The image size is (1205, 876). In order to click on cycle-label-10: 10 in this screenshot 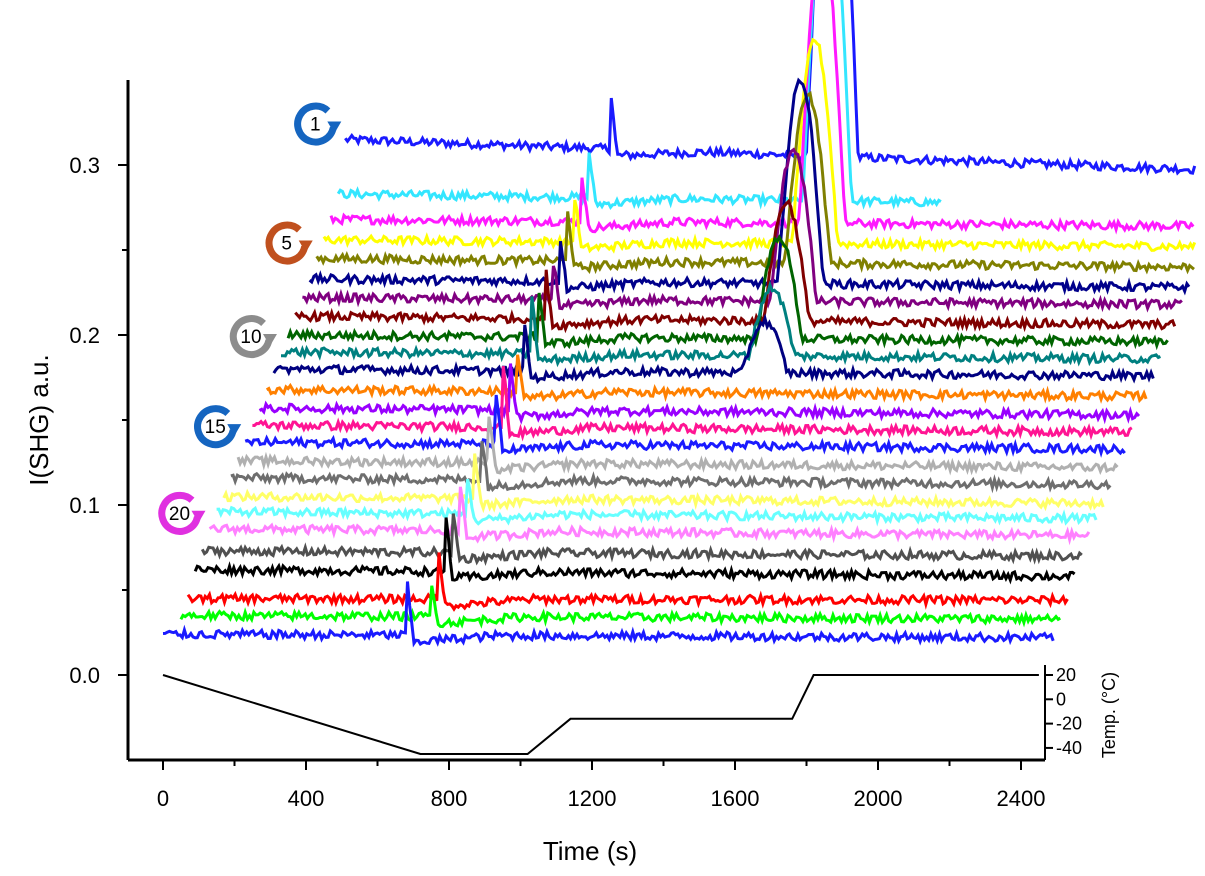, I will do `click(250, 337)`.